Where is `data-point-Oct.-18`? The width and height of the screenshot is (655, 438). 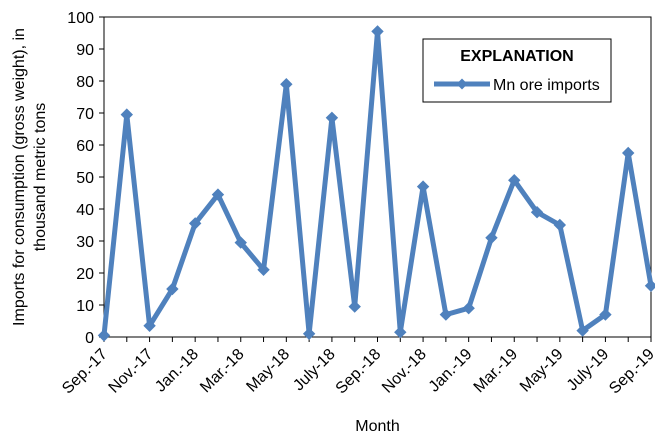 data-point-Oct.-18 is located at coordinates (400, 332).